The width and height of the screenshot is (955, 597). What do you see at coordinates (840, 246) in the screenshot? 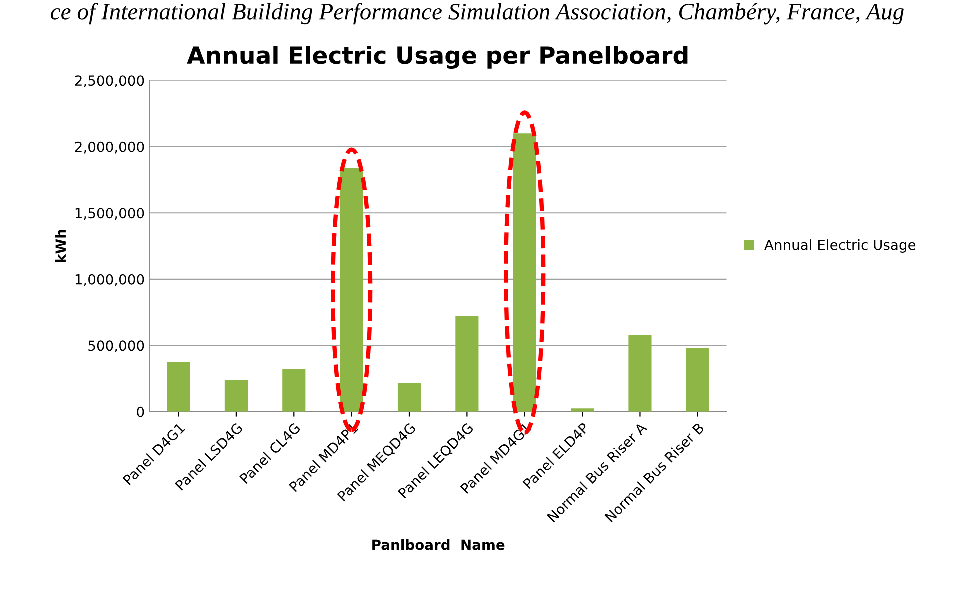
I see `legend-label: Annual Electric Usage` at bounding box center [840, 246].